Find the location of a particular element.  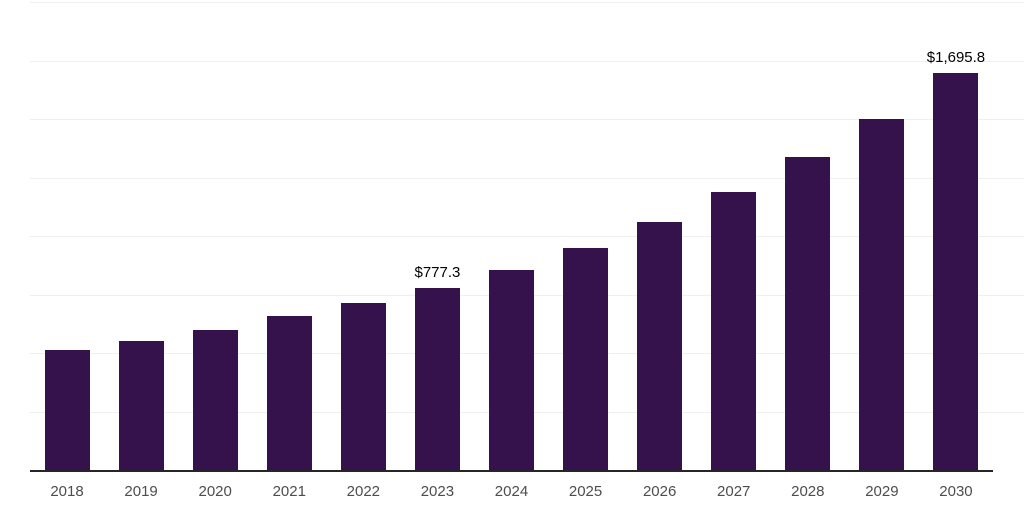

data-label: $777.3 is located at coordinates (437, 273).